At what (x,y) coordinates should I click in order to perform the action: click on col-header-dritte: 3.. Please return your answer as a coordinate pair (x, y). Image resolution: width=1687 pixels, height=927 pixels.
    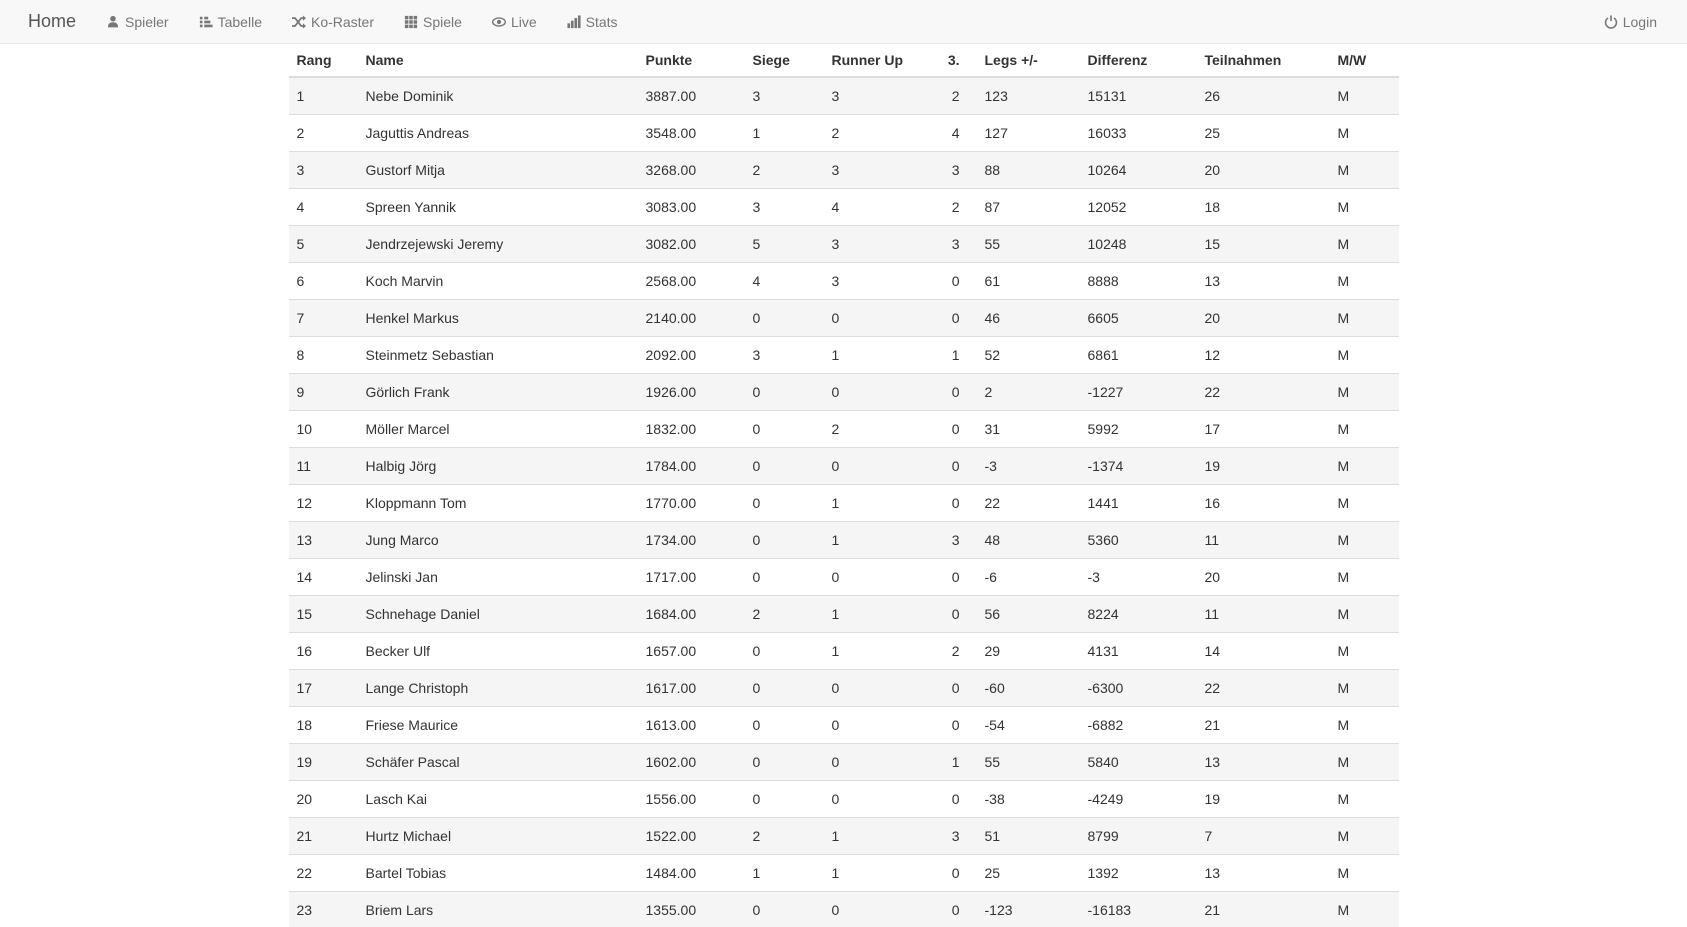
    Looking at the image, I should click on (943, 61).